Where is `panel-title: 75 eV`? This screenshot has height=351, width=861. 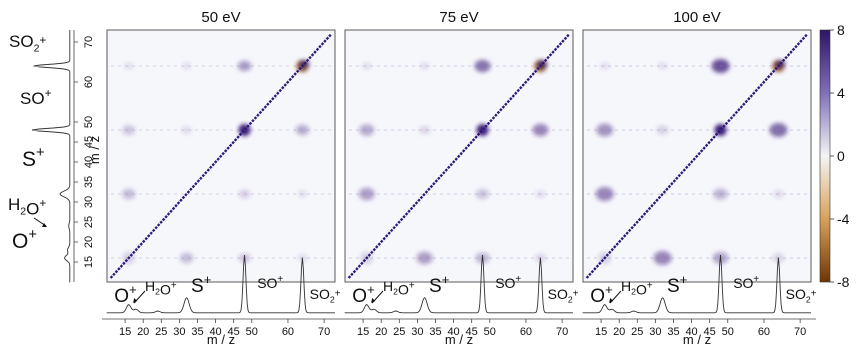
panel-title: 75 eV is located at coordinates (458, 17).